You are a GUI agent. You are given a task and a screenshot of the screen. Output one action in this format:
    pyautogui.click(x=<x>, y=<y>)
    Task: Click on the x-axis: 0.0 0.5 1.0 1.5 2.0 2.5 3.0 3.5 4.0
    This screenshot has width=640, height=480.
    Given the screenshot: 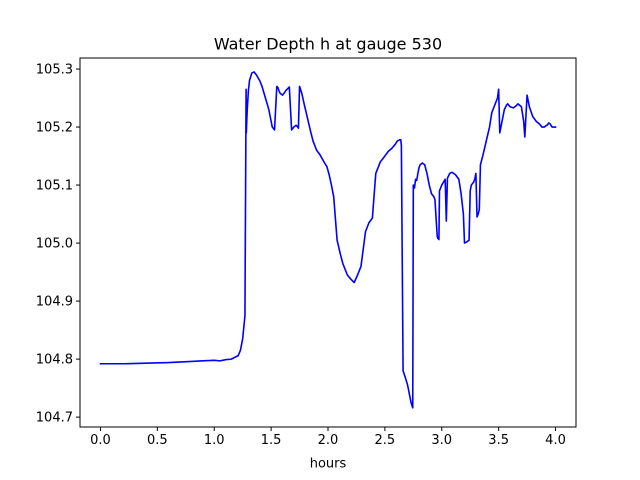 What is the action you would take?
    pyautogui.click(x=328, y=437)
    